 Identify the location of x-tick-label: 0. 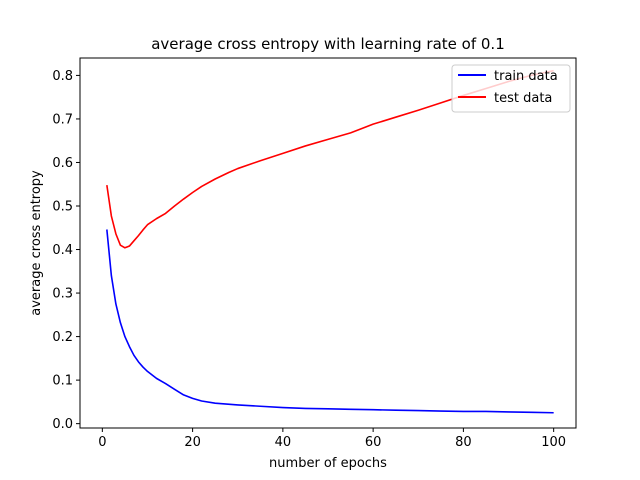
(102, 442).